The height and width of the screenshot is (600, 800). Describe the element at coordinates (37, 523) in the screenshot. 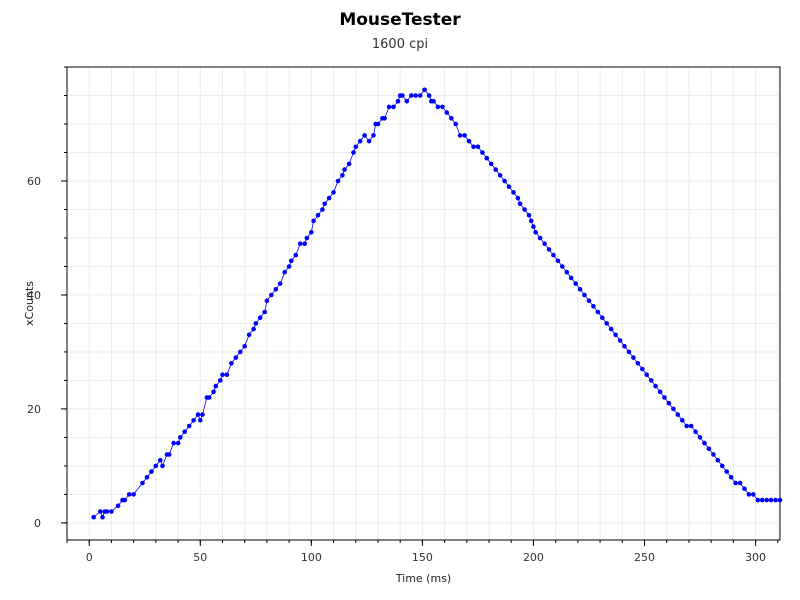

I see `y-tick-label: 0` at that location.